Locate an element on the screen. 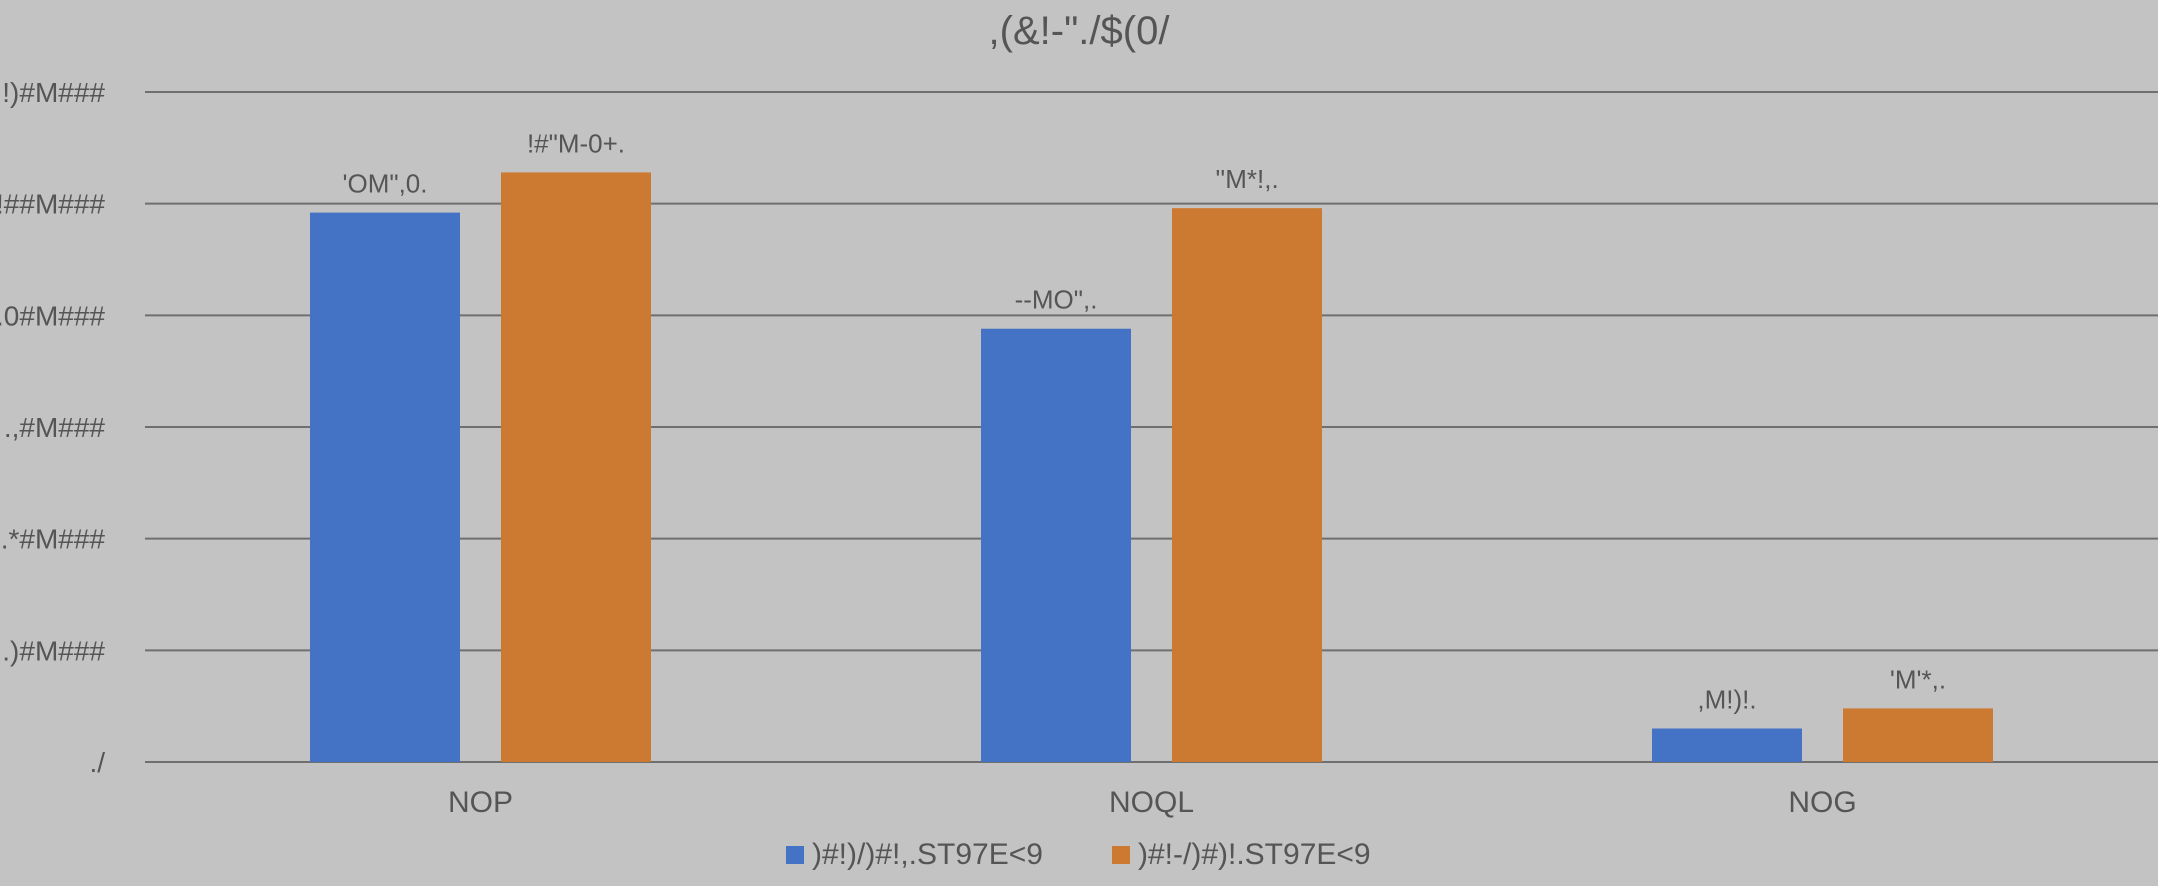 The image size is (2158, 886). y-tick-label: .0#M### is located at coordinates (52, 315).